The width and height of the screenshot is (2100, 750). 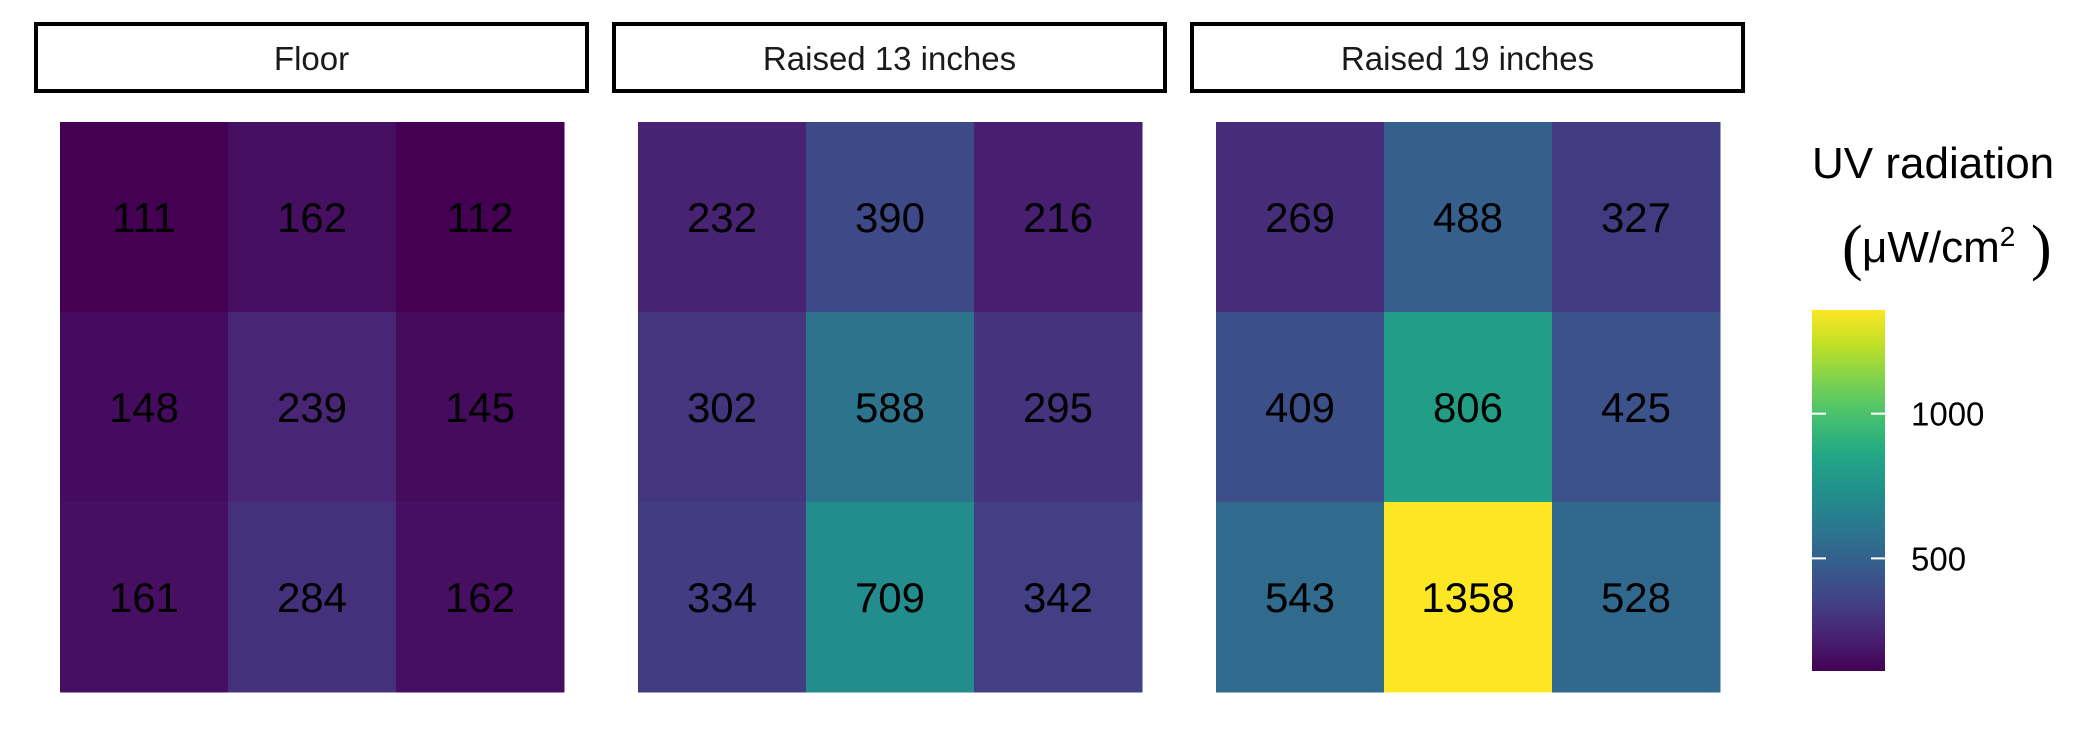 What do you see at coordinates (1933, 163) in the screenshot?
I see `legend-title: UV radiation` at bounding box center [1933, 163].